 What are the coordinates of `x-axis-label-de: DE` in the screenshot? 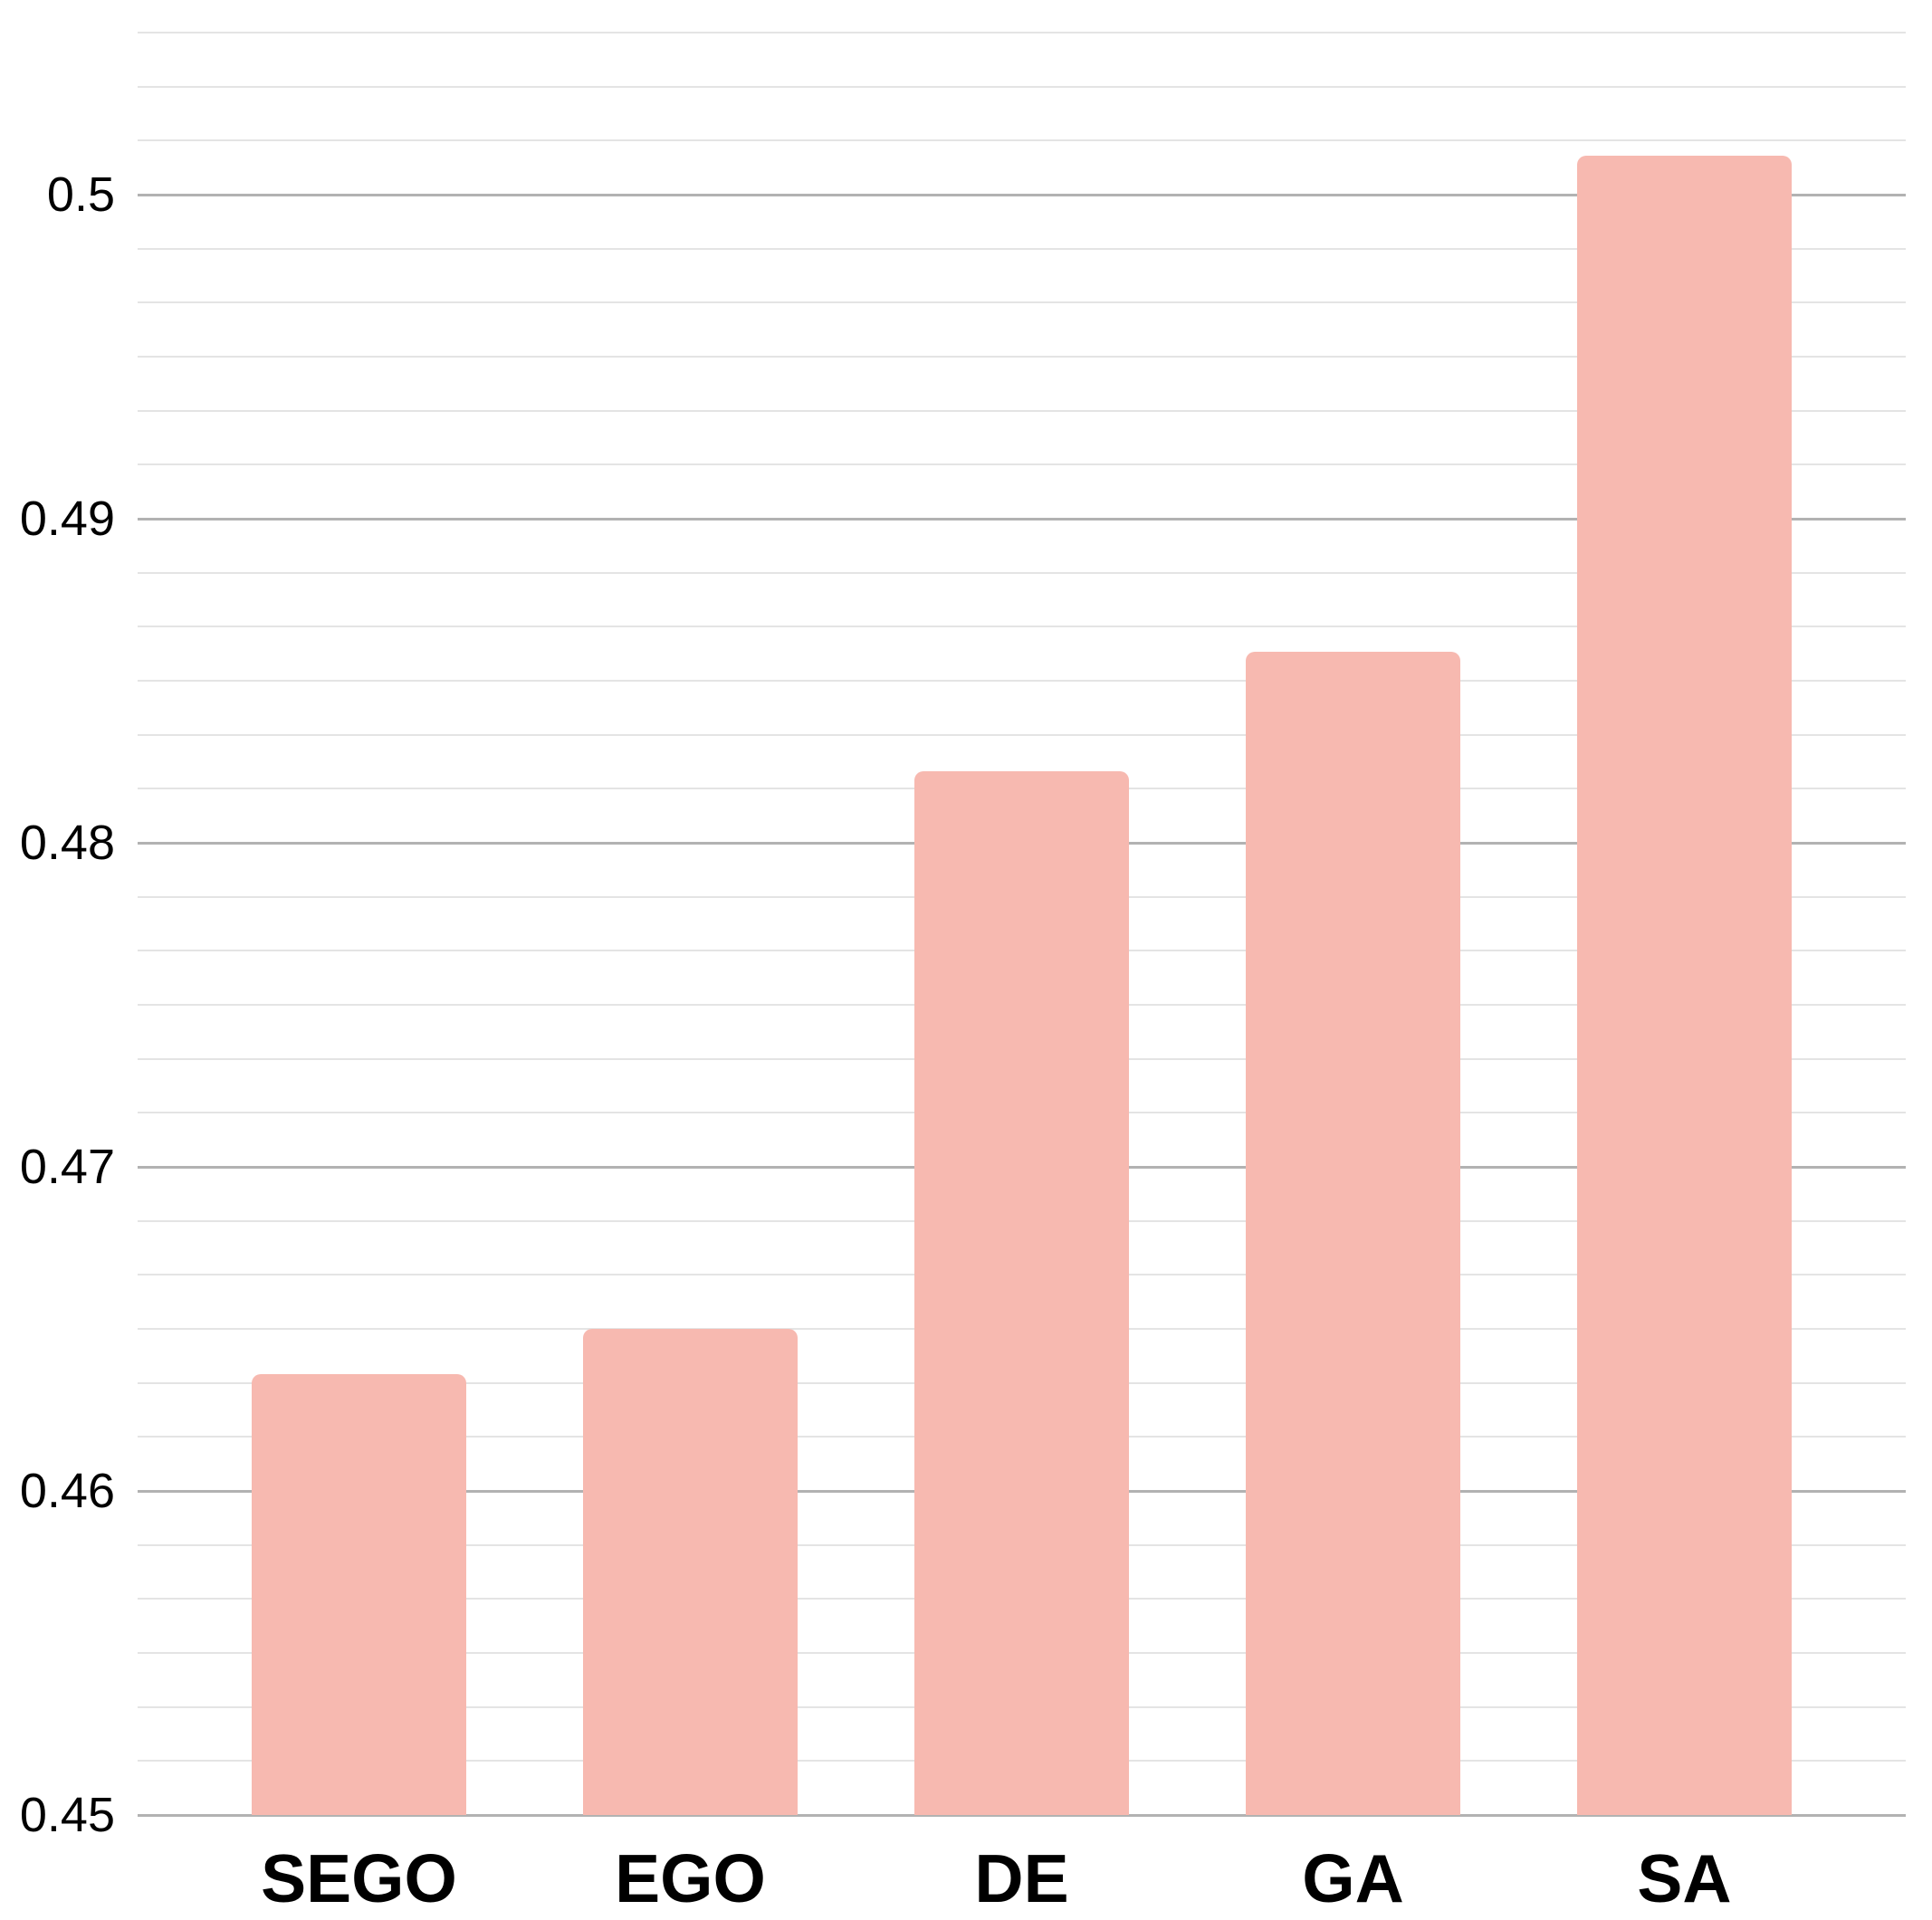 It's located at (1021, 1878).